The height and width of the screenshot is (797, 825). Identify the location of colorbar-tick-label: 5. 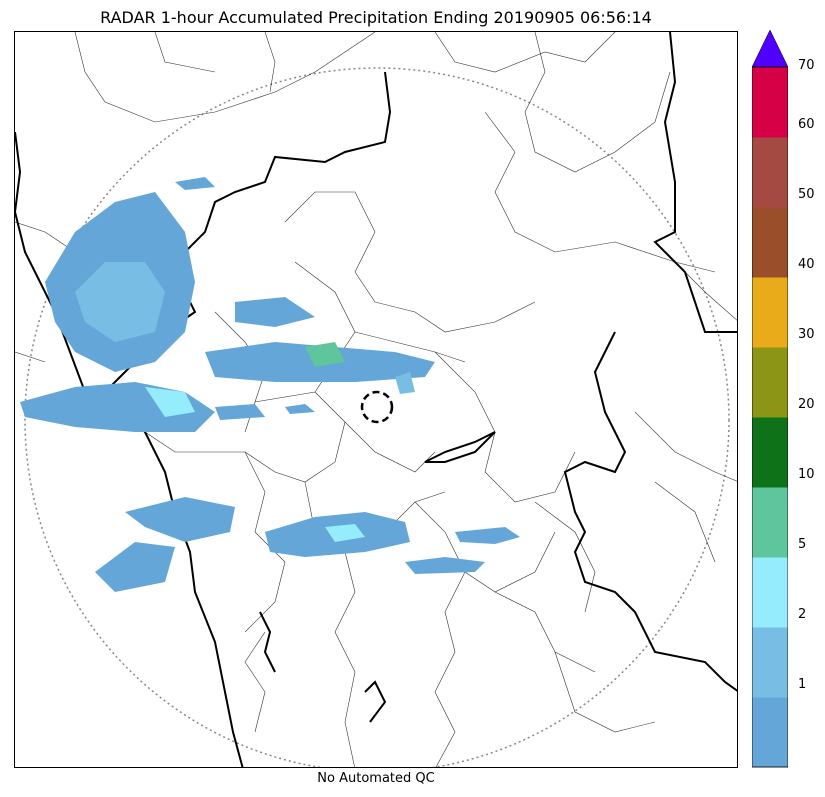
(802, 544).